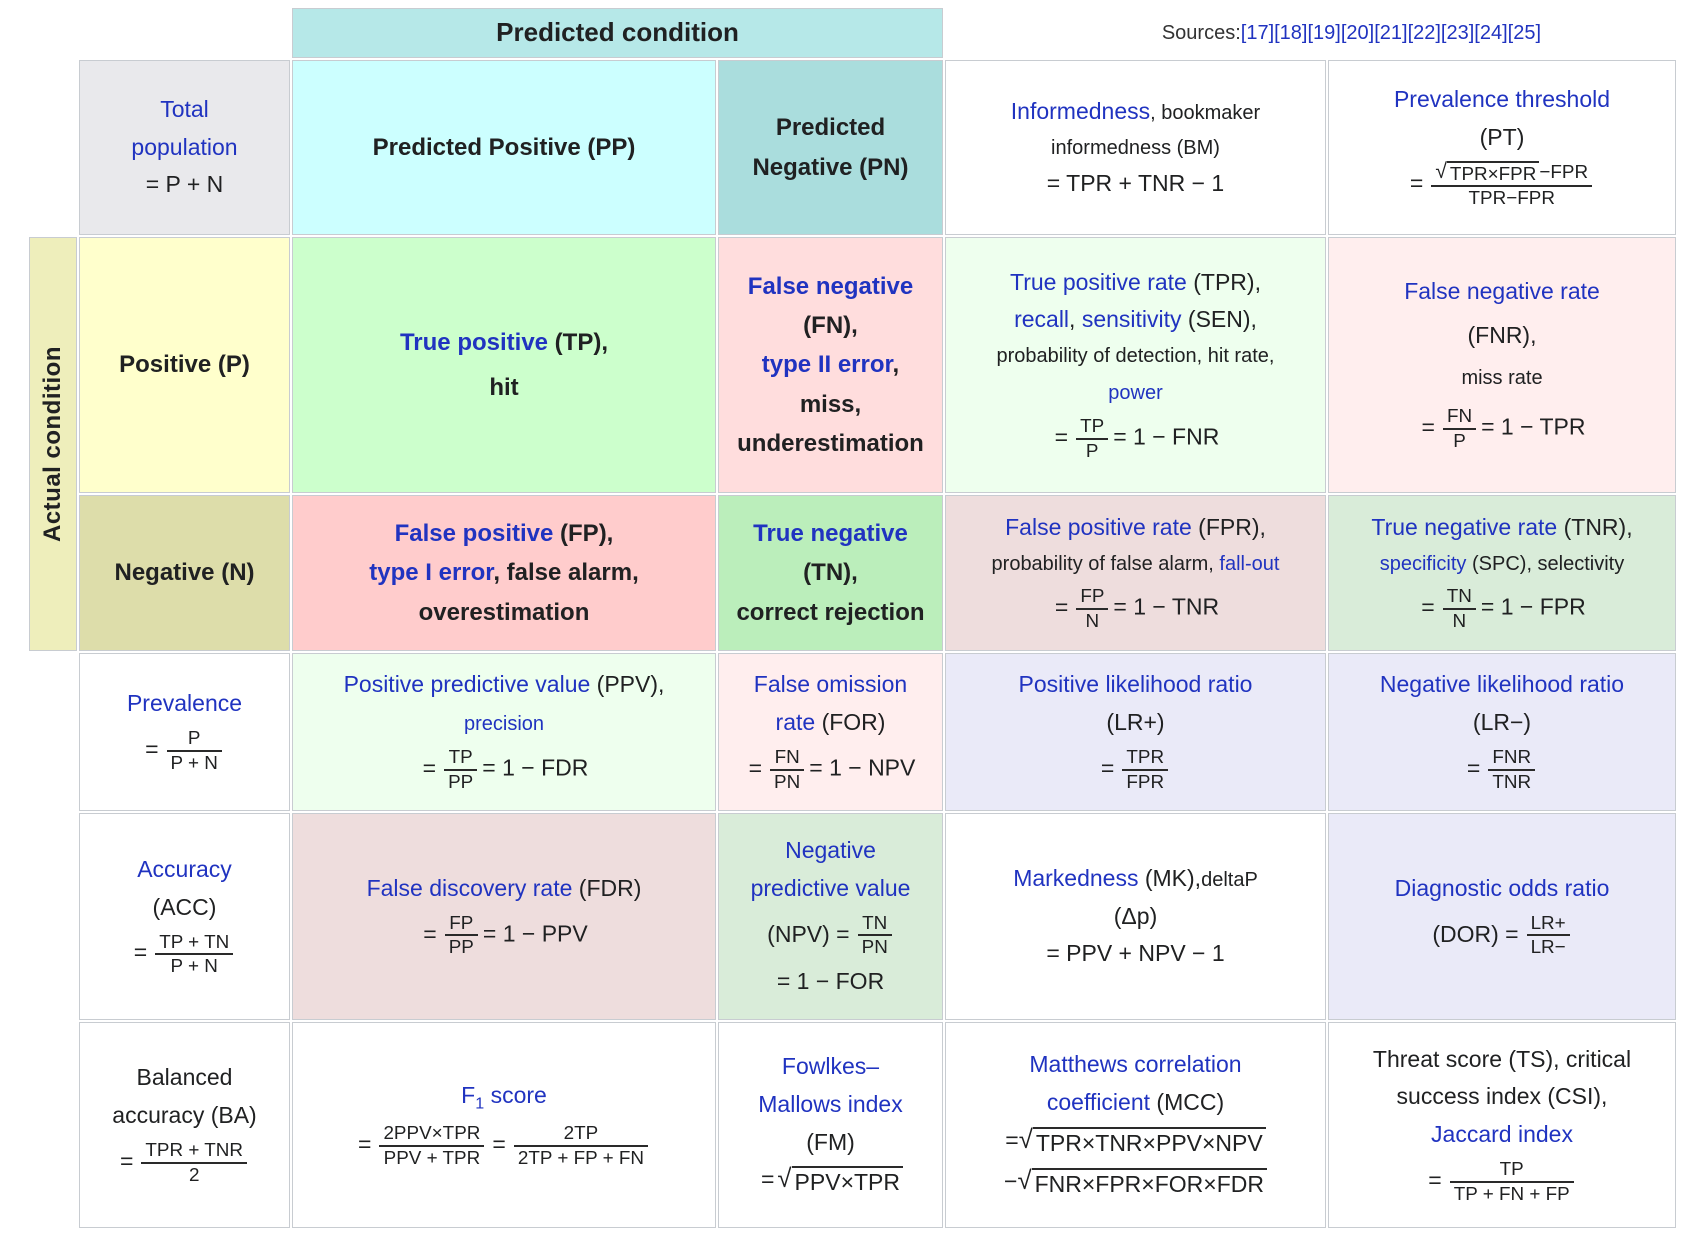  What do you see at coordinates (808, 933) in the screenshot?
I see `npv-abbr-equals: (NPV) =` at bounding box center [808, 933].